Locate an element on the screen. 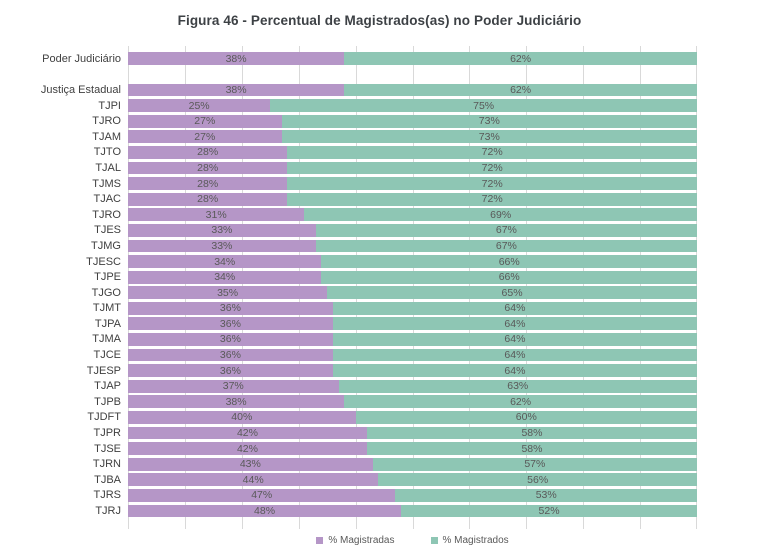 The height and width of the screenshot is (556, 759). bar-track: 35% 65% is located at coordinates (412, 293).